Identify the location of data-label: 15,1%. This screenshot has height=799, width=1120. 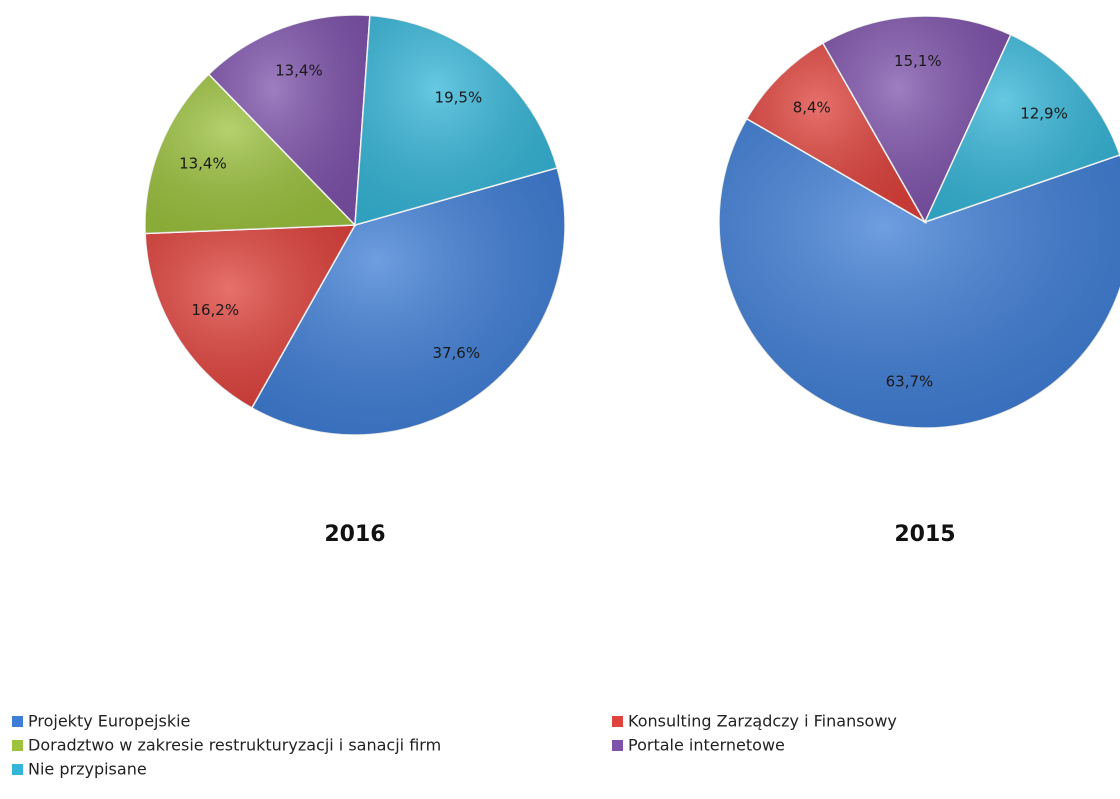
(918, 61).